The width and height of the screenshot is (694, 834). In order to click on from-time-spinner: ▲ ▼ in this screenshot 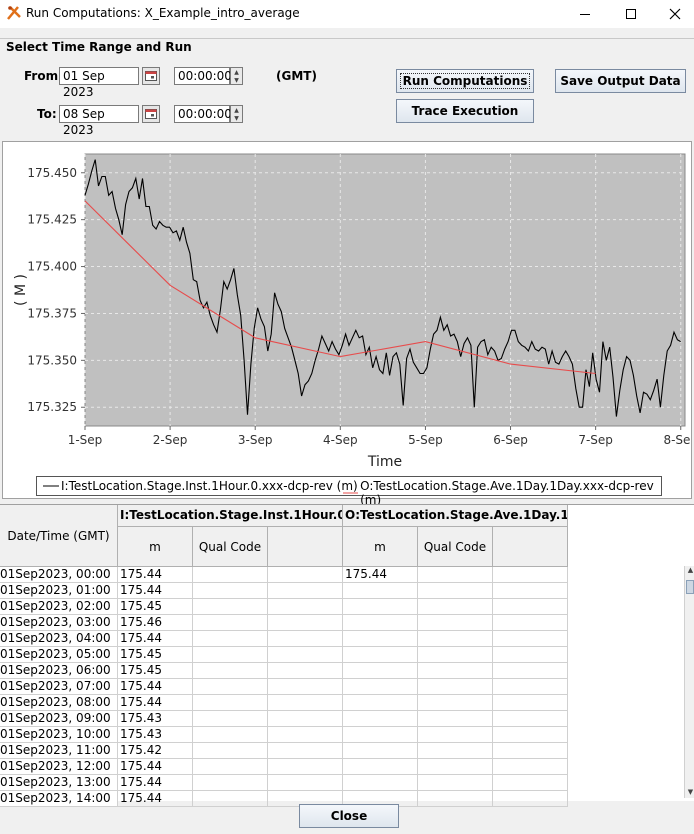, I will do `click(236, 76)`.